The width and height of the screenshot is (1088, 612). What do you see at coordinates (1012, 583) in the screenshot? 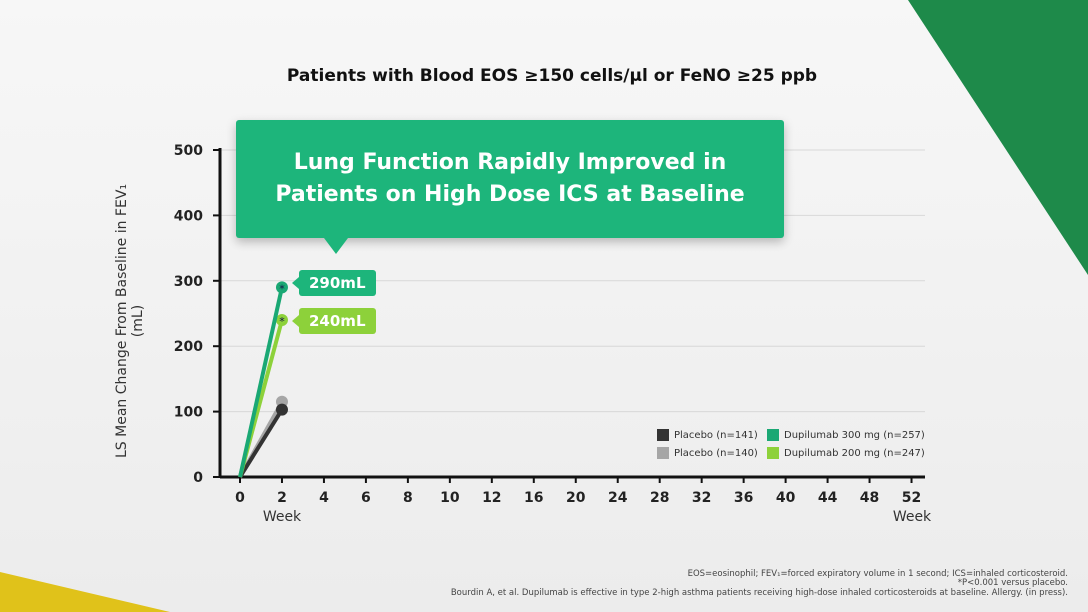
I see `footnote-p: *P<0.001 versus placebo.` at bounding box center [1012, 583].